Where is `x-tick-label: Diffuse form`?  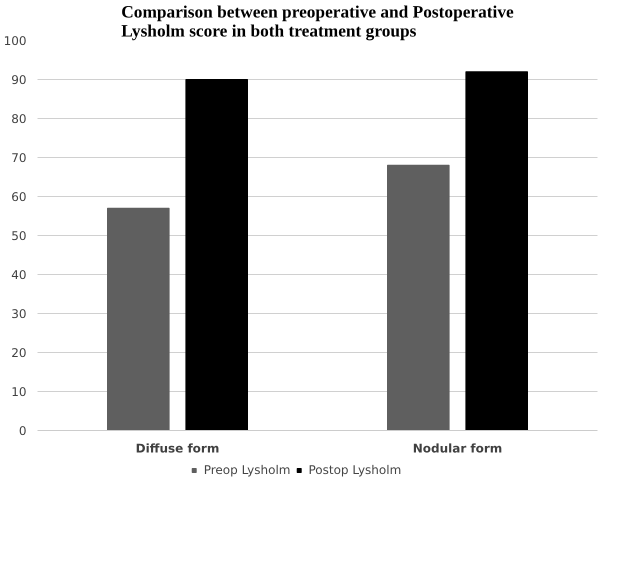 x-tick-label: Diffuse form is located at coordinates (178, 449).